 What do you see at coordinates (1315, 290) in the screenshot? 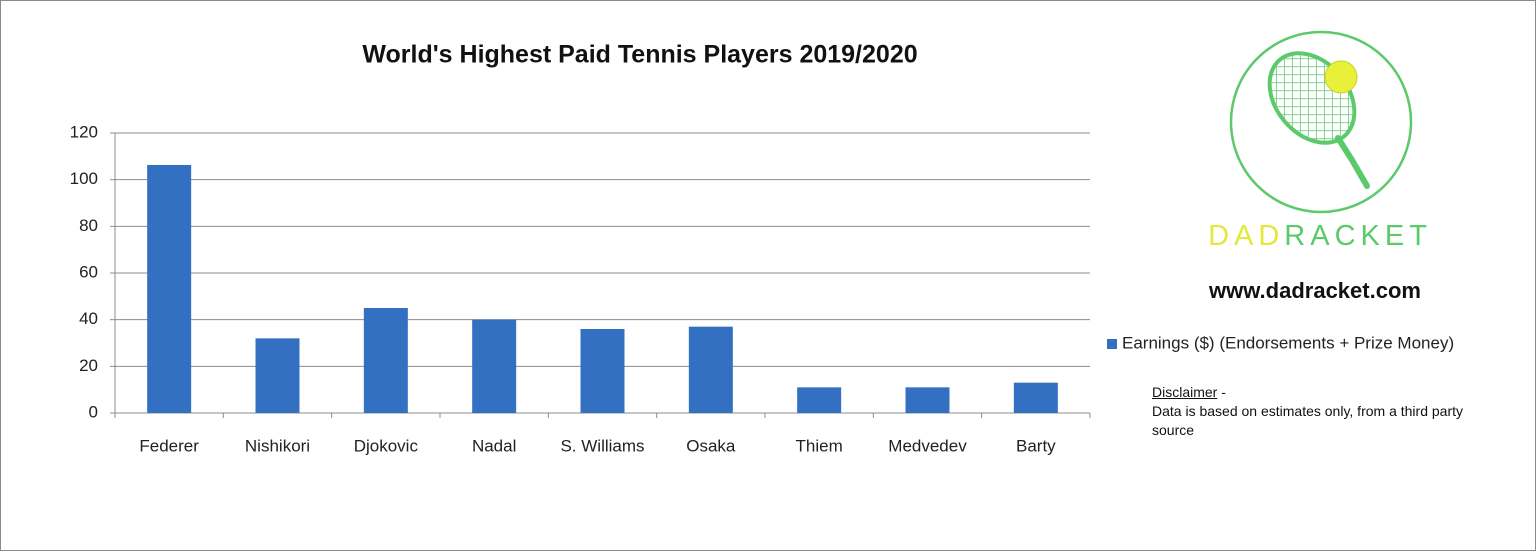
I see `website: www.dadracket.com` at bounding box center [1315, 290].